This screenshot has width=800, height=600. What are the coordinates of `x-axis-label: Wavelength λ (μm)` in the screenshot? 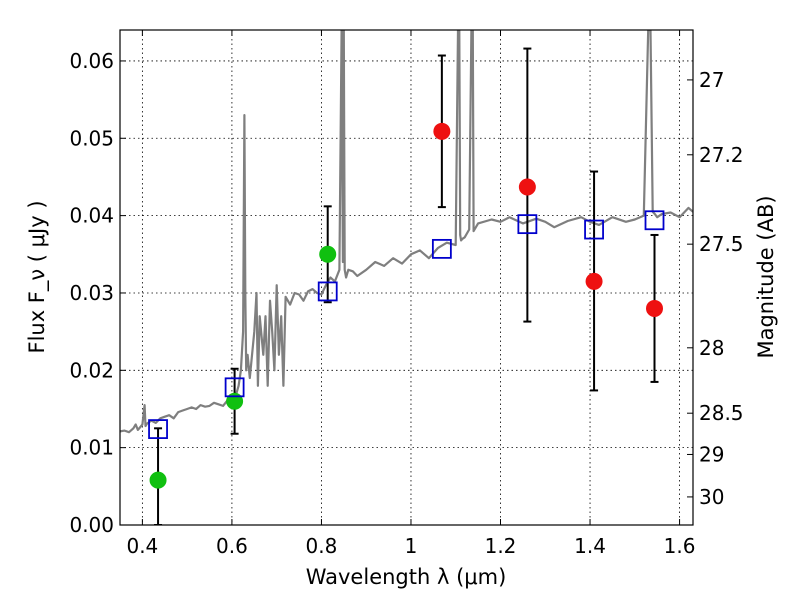 It's located at (406, 577).